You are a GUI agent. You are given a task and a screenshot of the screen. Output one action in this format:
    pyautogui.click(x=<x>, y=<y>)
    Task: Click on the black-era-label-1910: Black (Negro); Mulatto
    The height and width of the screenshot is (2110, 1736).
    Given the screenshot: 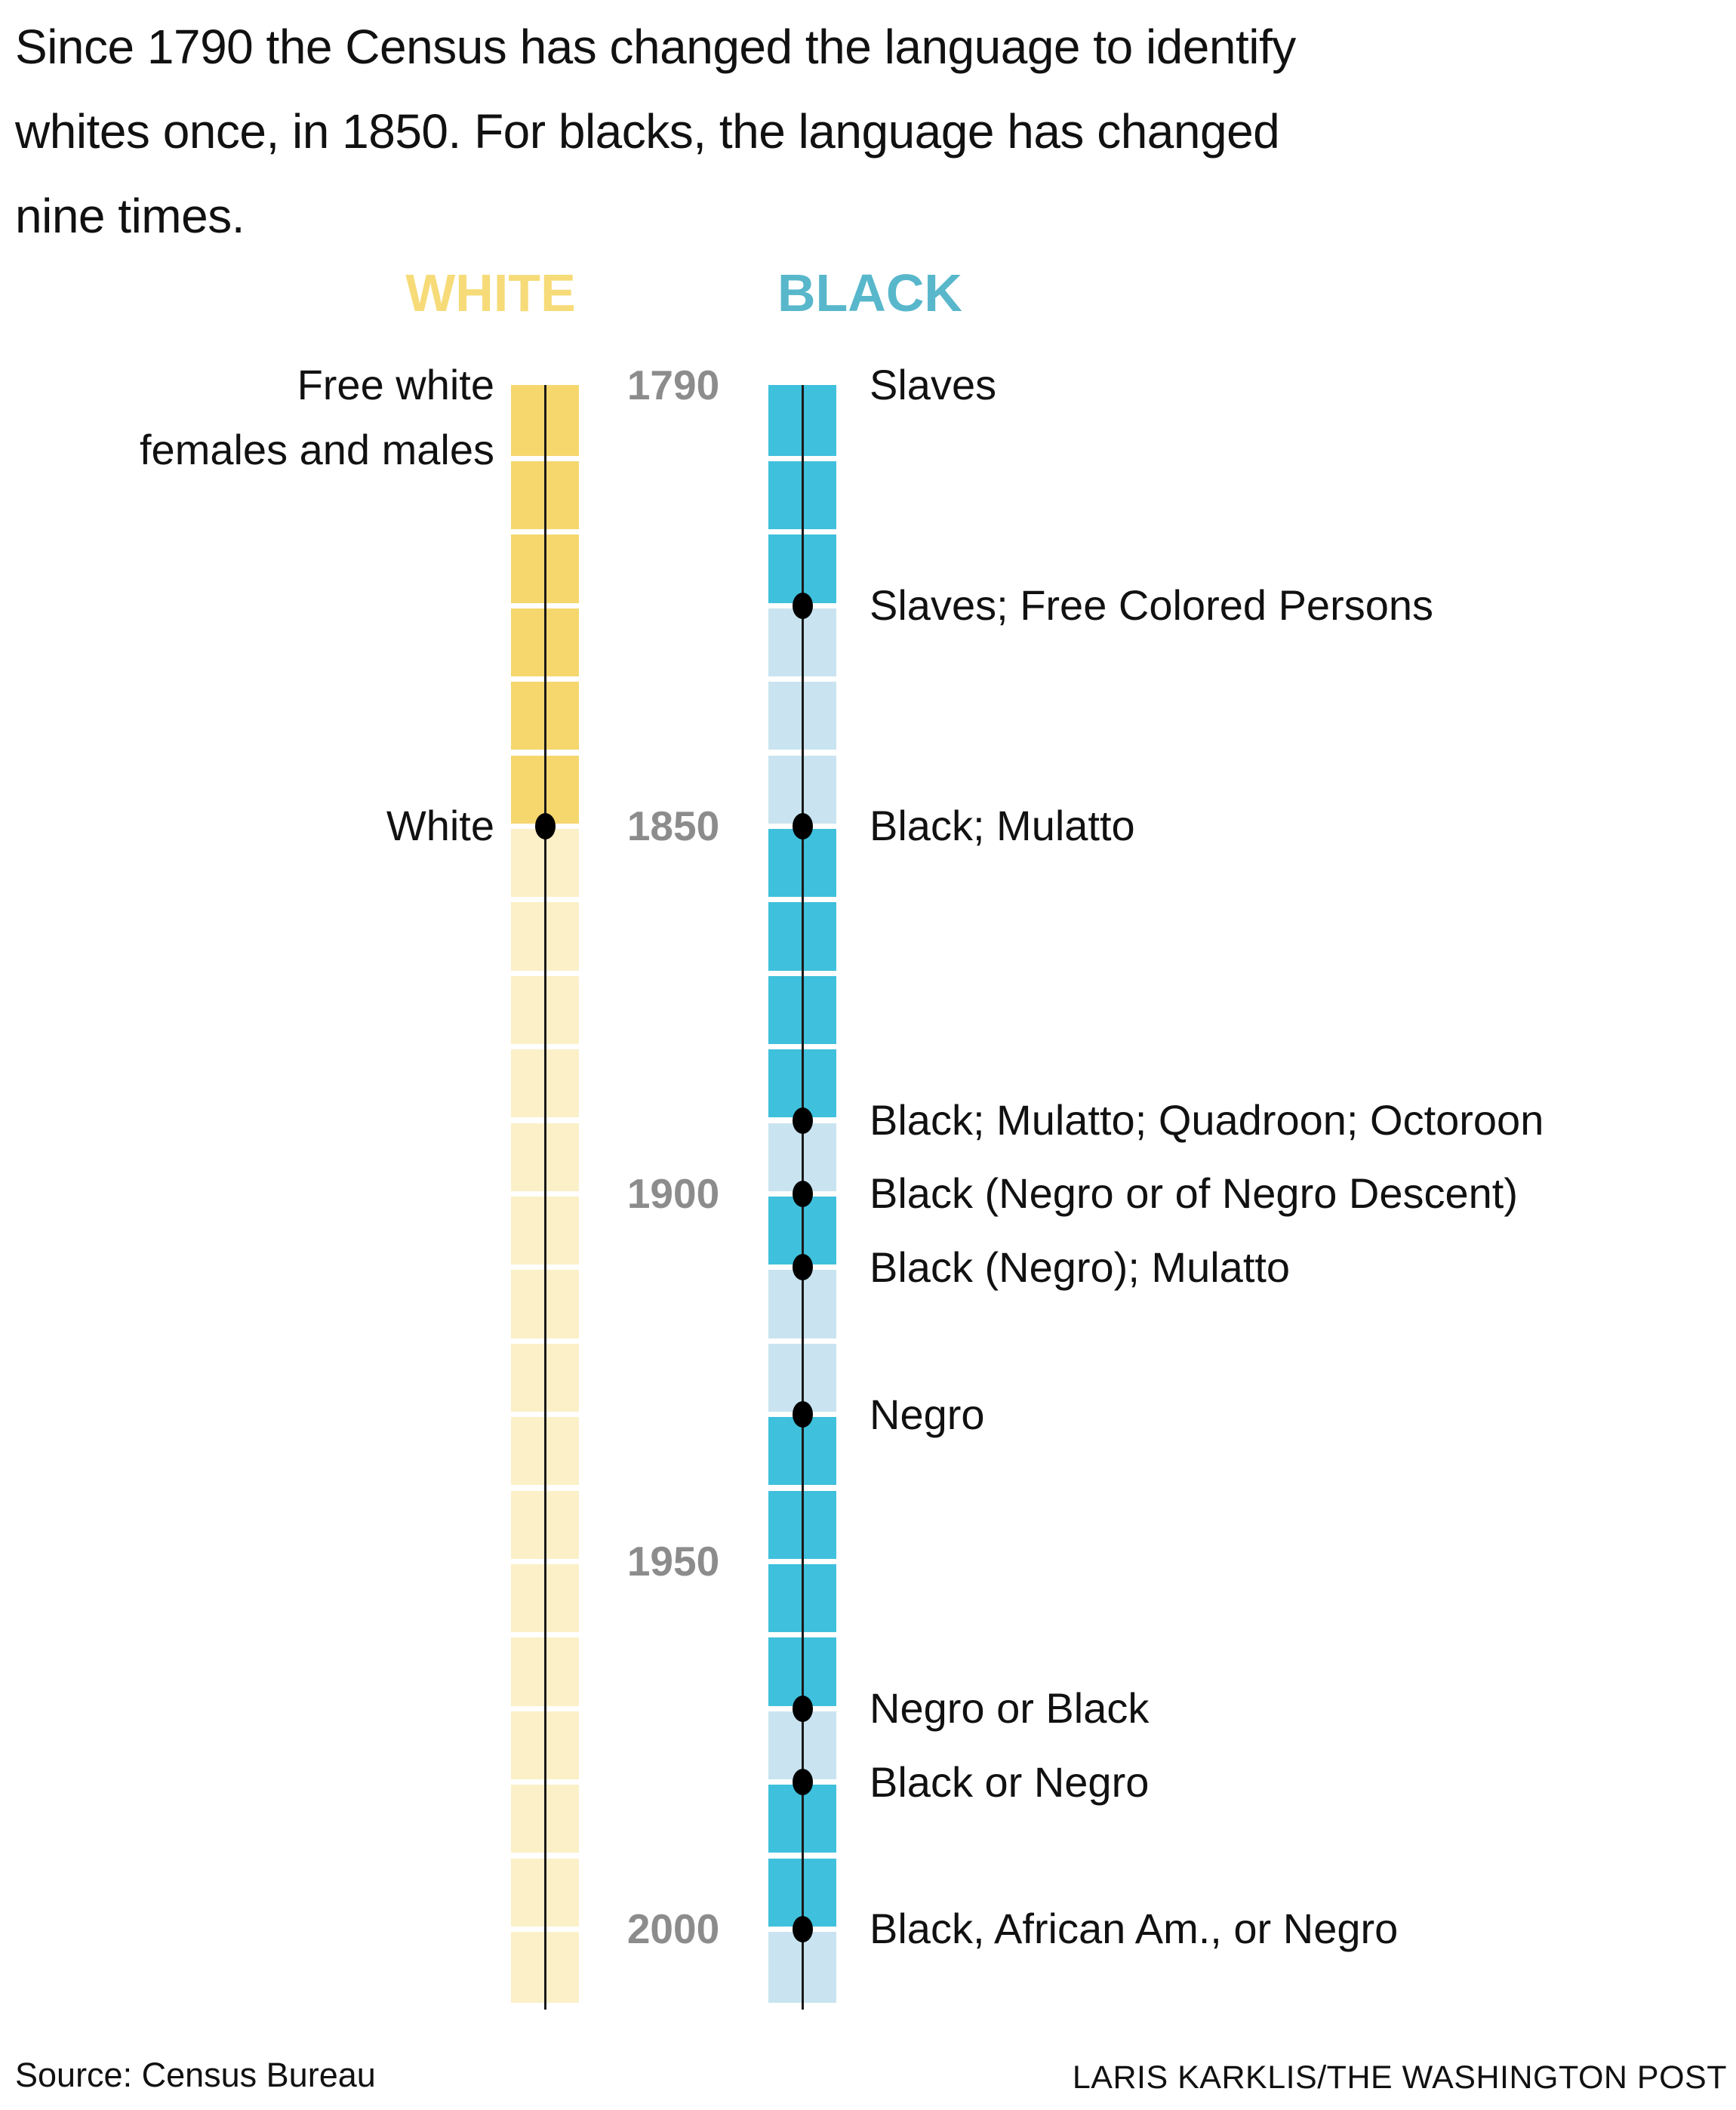 What is the action you would take?
    pyautogui.click(x=1080, y=1267)
    